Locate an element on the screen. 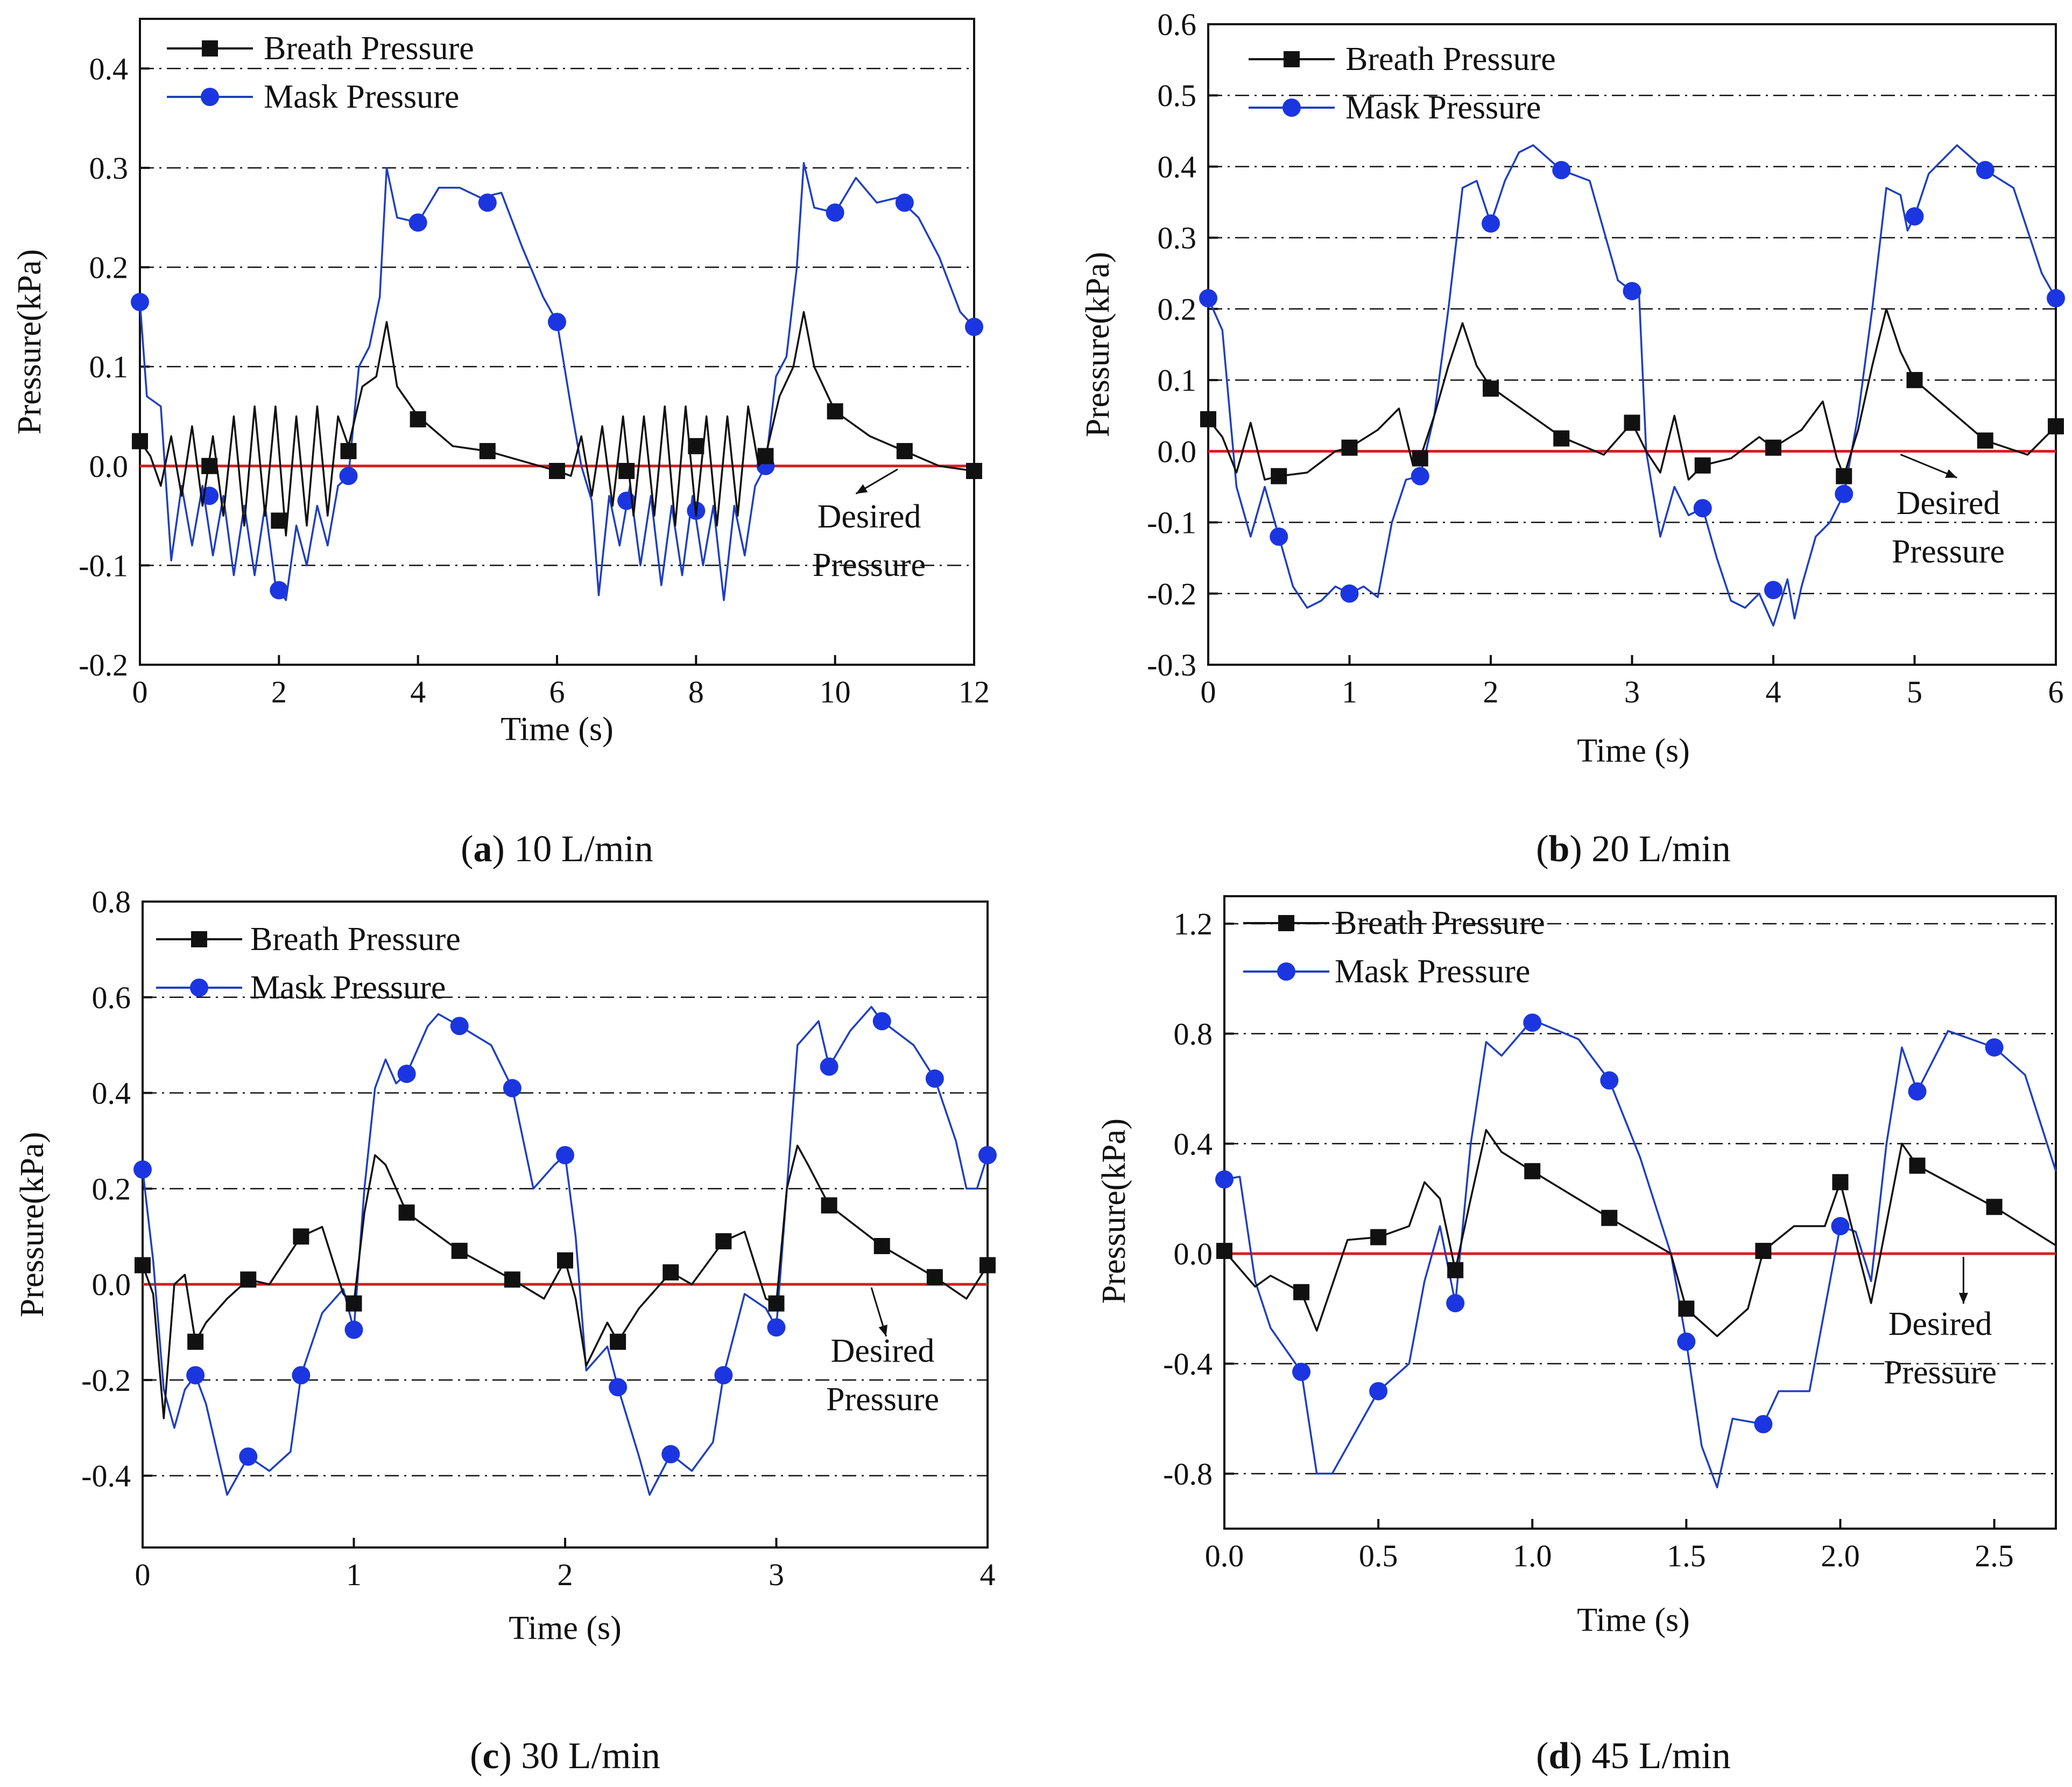 The image size is (2072, 1787). y-tick-label-b-4: 0.1 is located at coordinates (1178, 381).